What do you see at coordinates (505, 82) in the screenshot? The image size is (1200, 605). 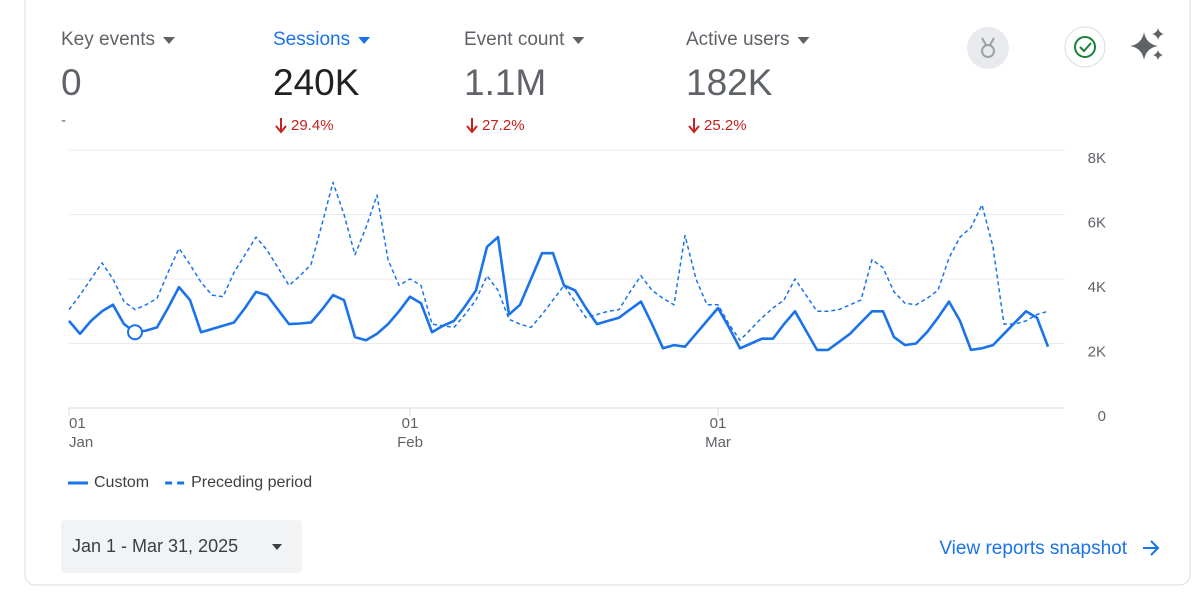 I see `metric-value: 1.1M` at bounding box center [505, 82].